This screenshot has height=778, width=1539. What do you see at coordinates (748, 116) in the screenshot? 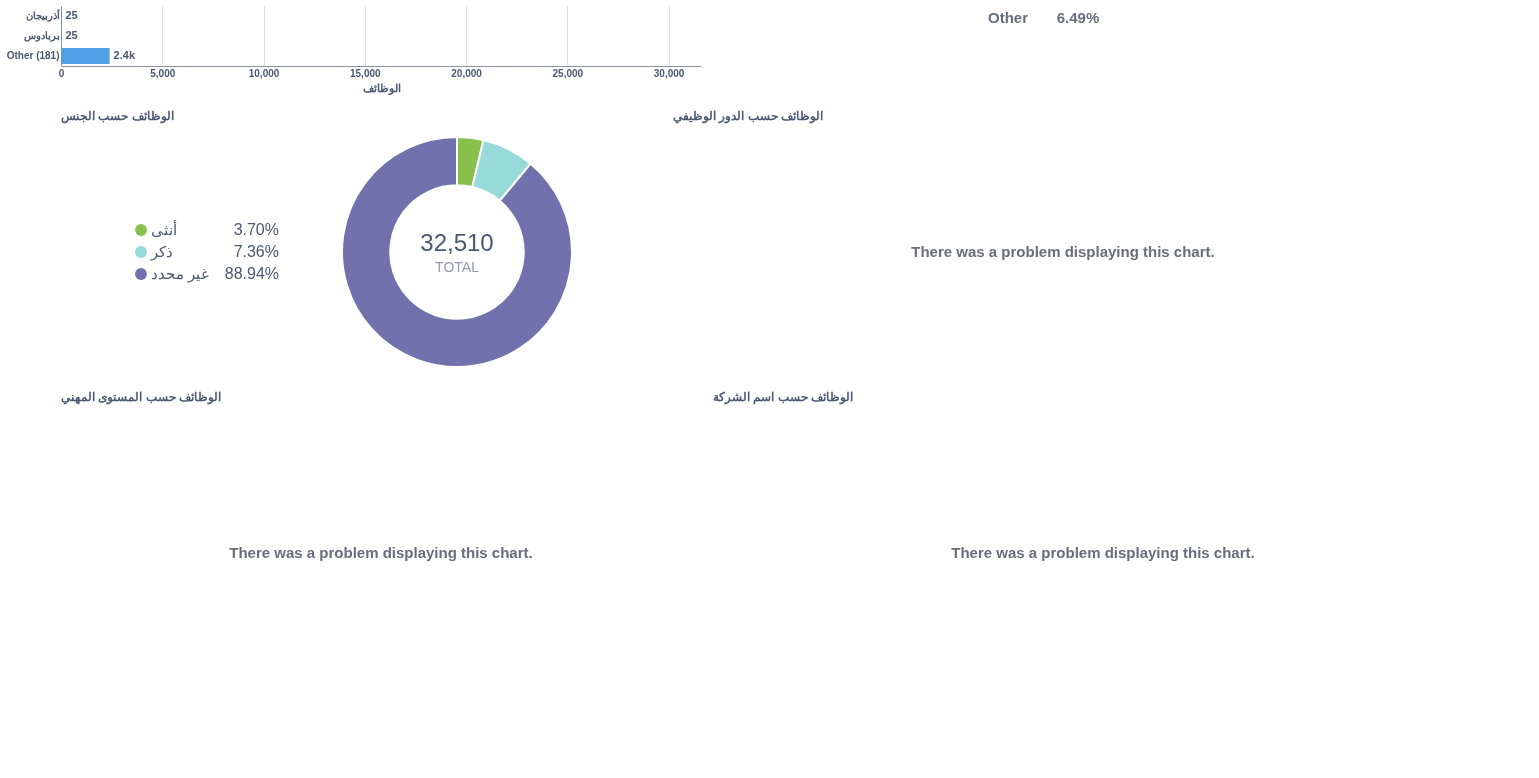
I see `text: الوظائف حسب الدور الوظيفي` at bounding box center [748, 116].